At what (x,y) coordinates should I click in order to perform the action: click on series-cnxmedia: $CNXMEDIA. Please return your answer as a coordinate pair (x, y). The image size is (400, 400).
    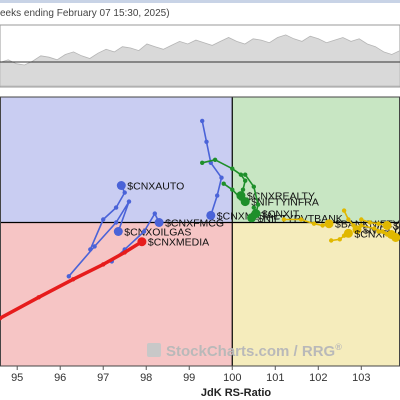
    Looking at the image, I should click on (104, 279).